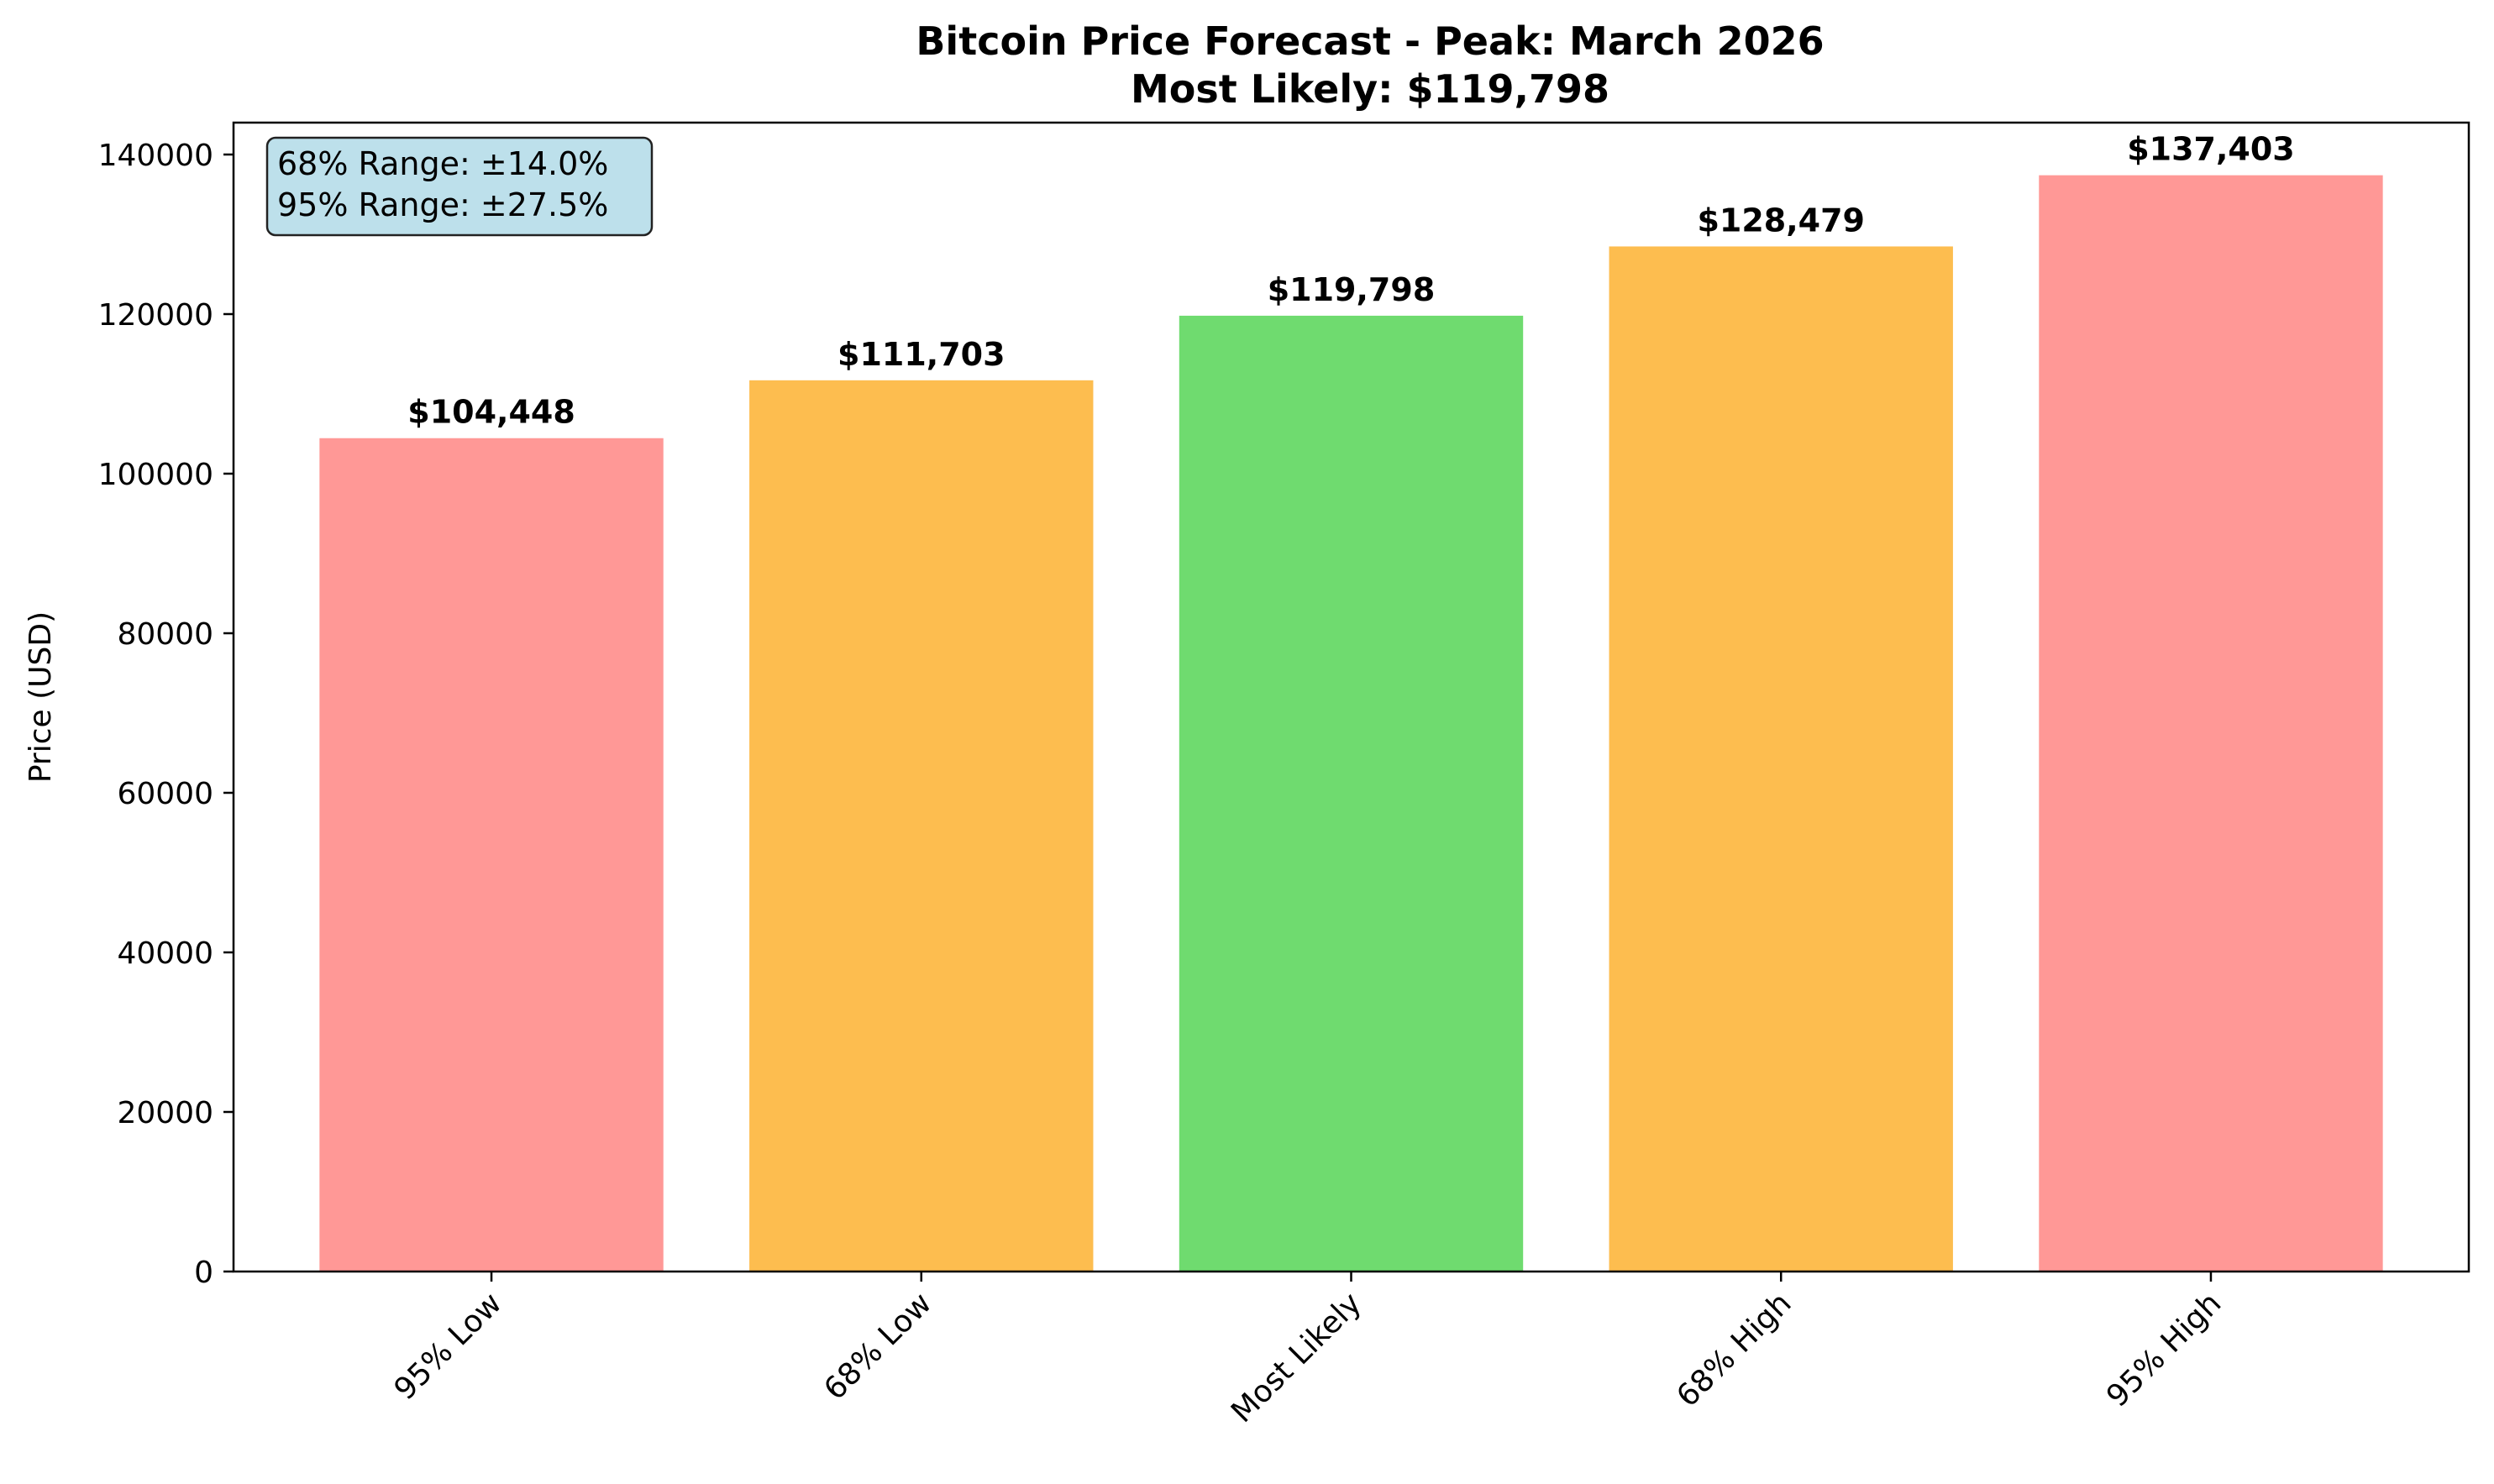 This screenshot has width=2494, height=1484. Describe the element at coordinates (165, 1113) in the screenshot. I see `y-tick-label: 20000` at that location.